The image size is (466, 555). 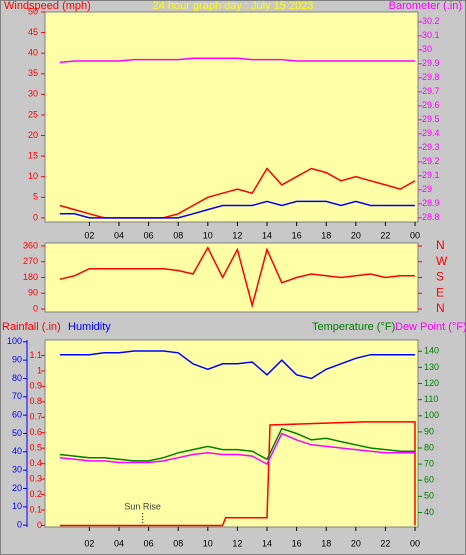 What do you see at coordinates (440, 277) in the screenshot?
I see `y-tick-label: S` at bounding box center [440, 277].